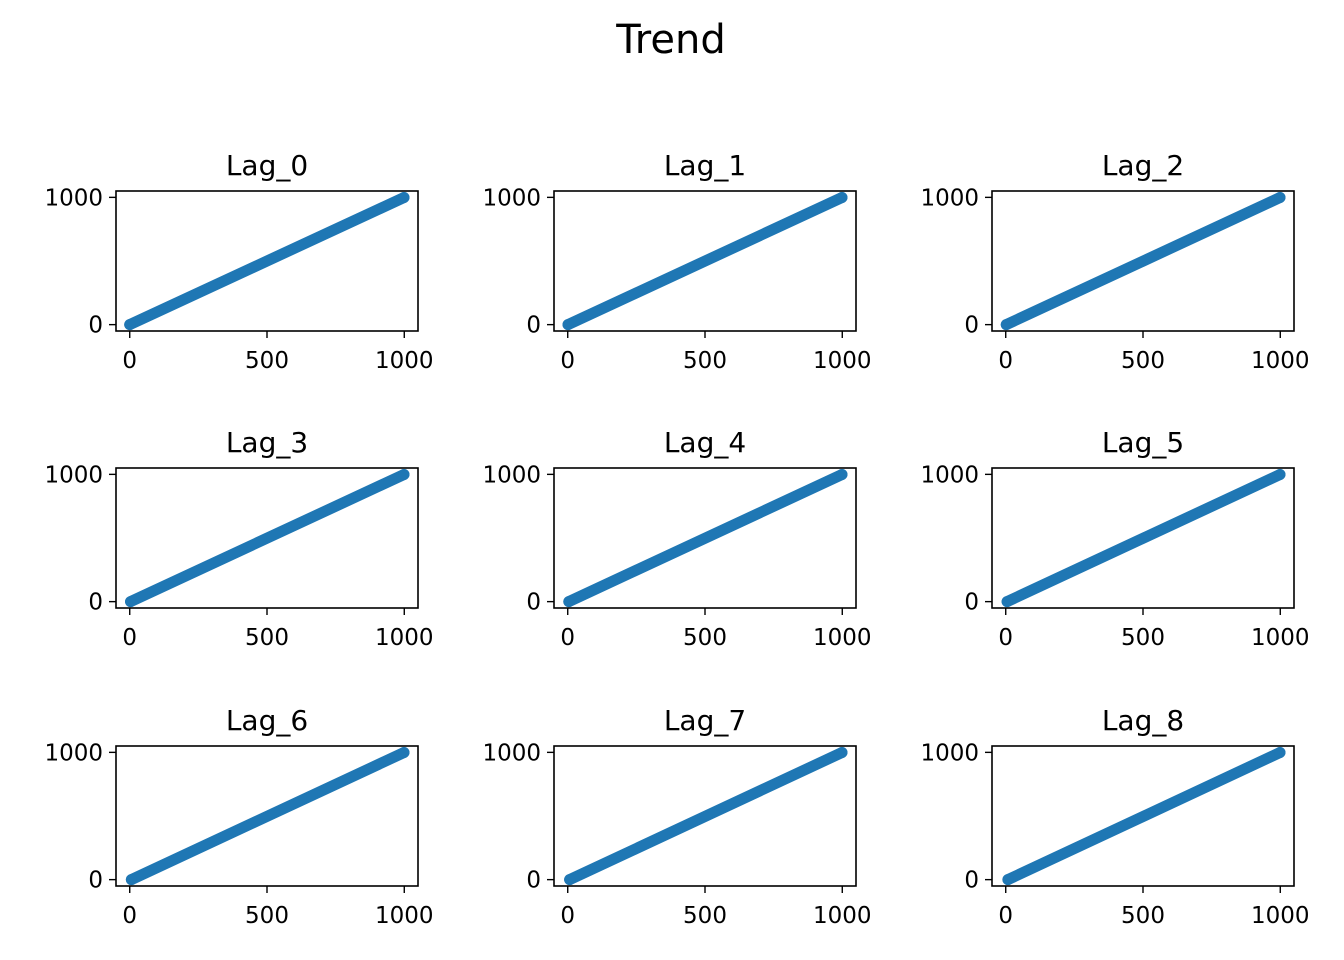 This screenshot has width=1344, height=960. I want to click on subplot-lag-1: Lag_1 0 500 1000 0 1000, so click(676, 261).